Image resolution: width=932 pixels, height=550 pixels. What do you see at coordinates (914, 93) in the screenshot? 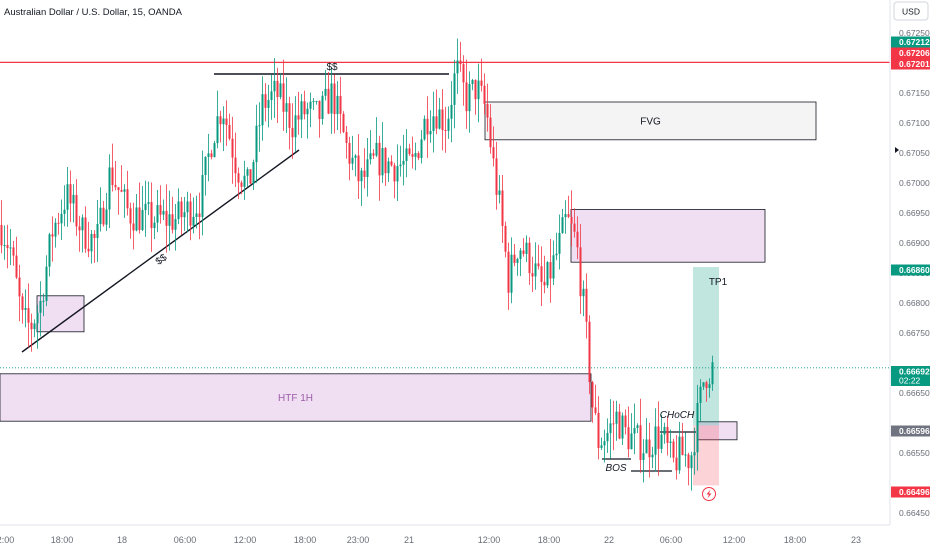
I see `y-tick-label: 0.67150` at bounding box center [914, 93].